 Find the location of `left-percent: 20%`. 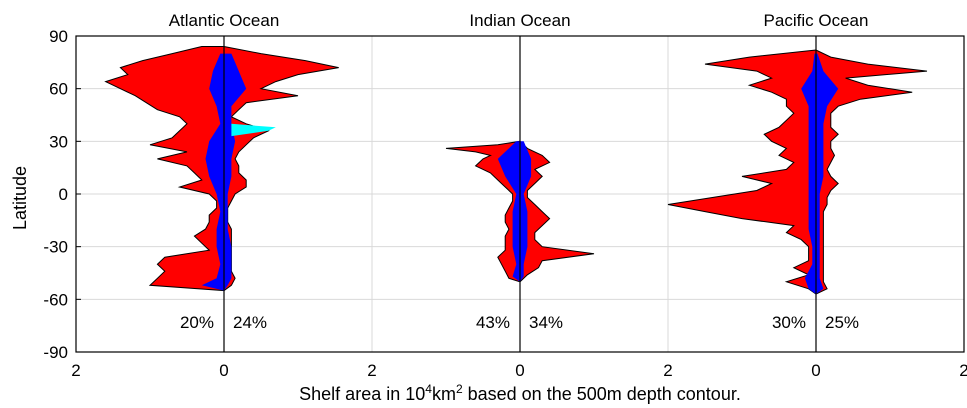

left-percent: 20% is located at coordinates (197, 322).